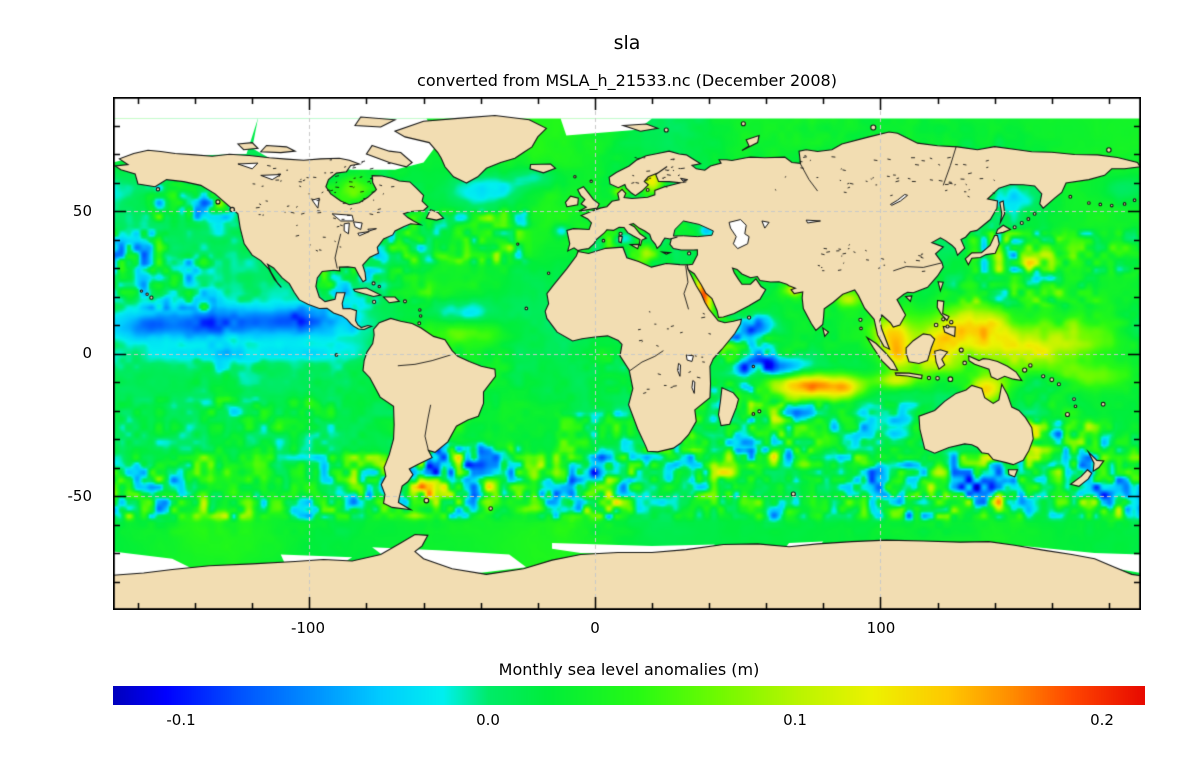 The height and width of the screenshot is (771, 1200). I want to click on y-axis-tick-label-minus50: -50, so click(80, 495).